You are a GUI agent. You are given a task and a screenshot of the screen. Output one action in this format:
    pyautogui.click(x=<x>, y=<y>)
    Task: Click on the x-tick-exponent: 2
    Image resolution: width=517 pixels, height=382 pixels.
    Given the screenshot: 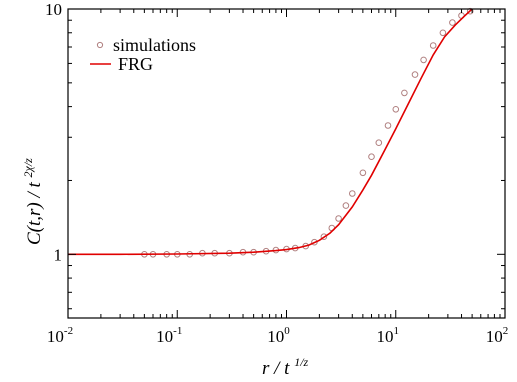 What is the action you would take?
    pyautogui.click(x=506, y=331)
    